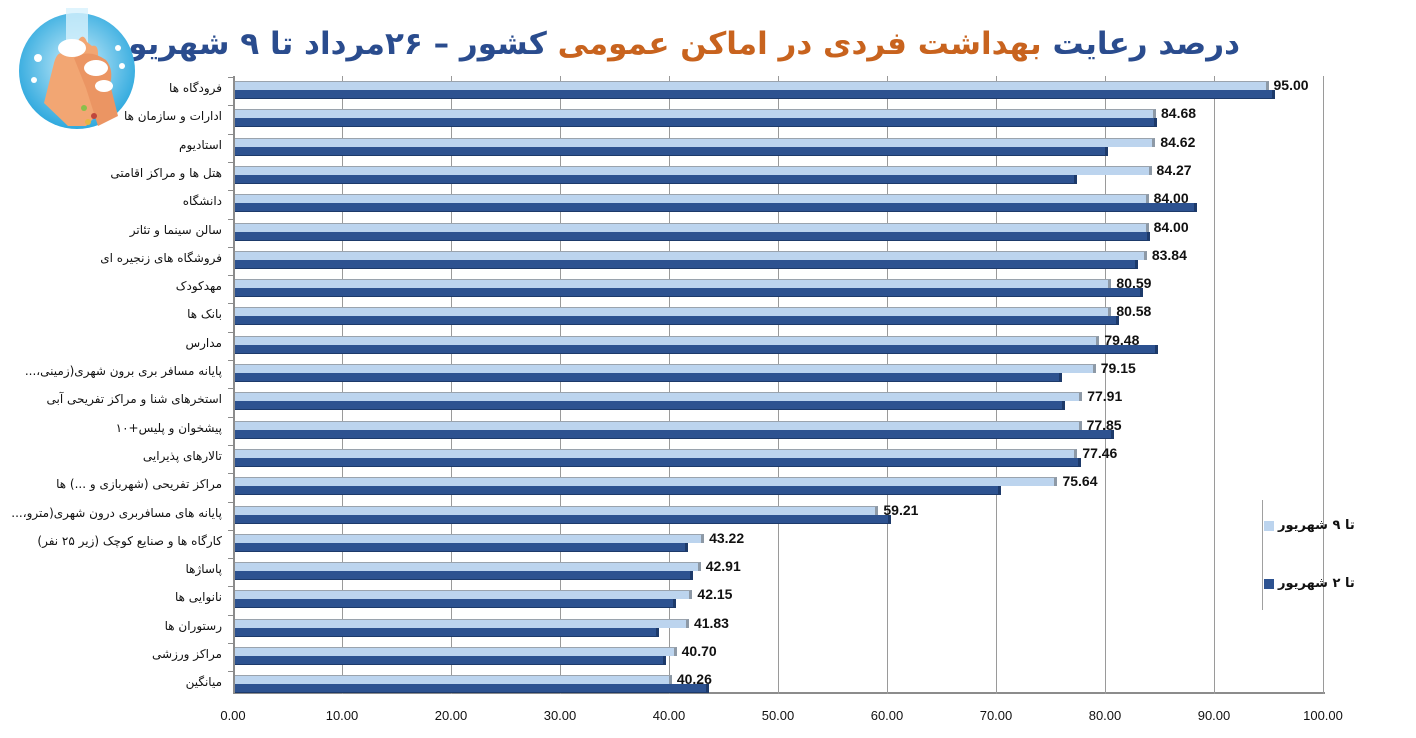 This screenshot has height=738, width=1416. What do you see at coordinates (451, 715) in the screenshot?
I see `x-tick-label: 20.00` at bounding box center [451, 715].